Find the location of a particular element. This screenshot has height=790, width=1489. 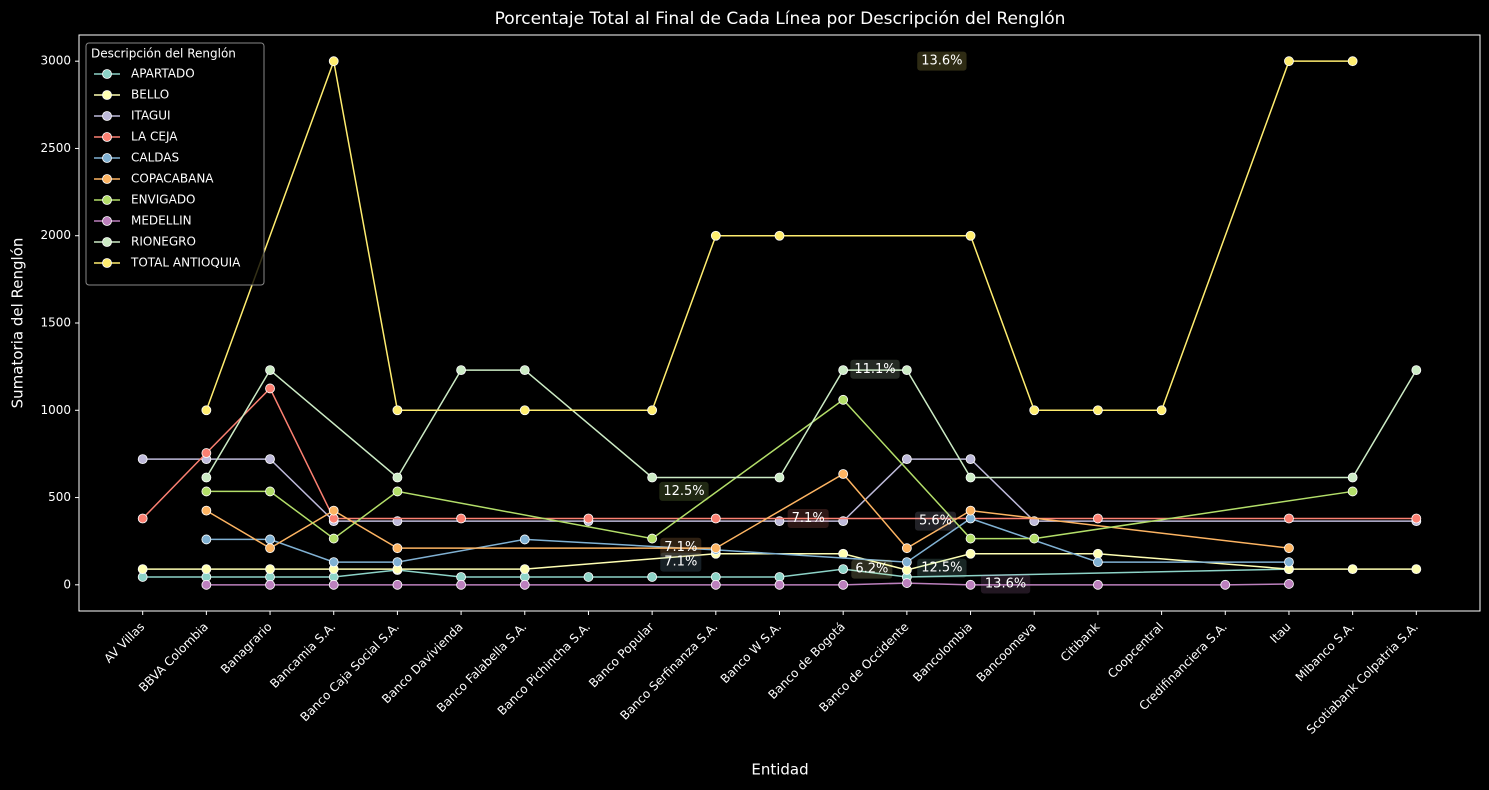

annotation: 6.2% is located at coordinates (872, 569).